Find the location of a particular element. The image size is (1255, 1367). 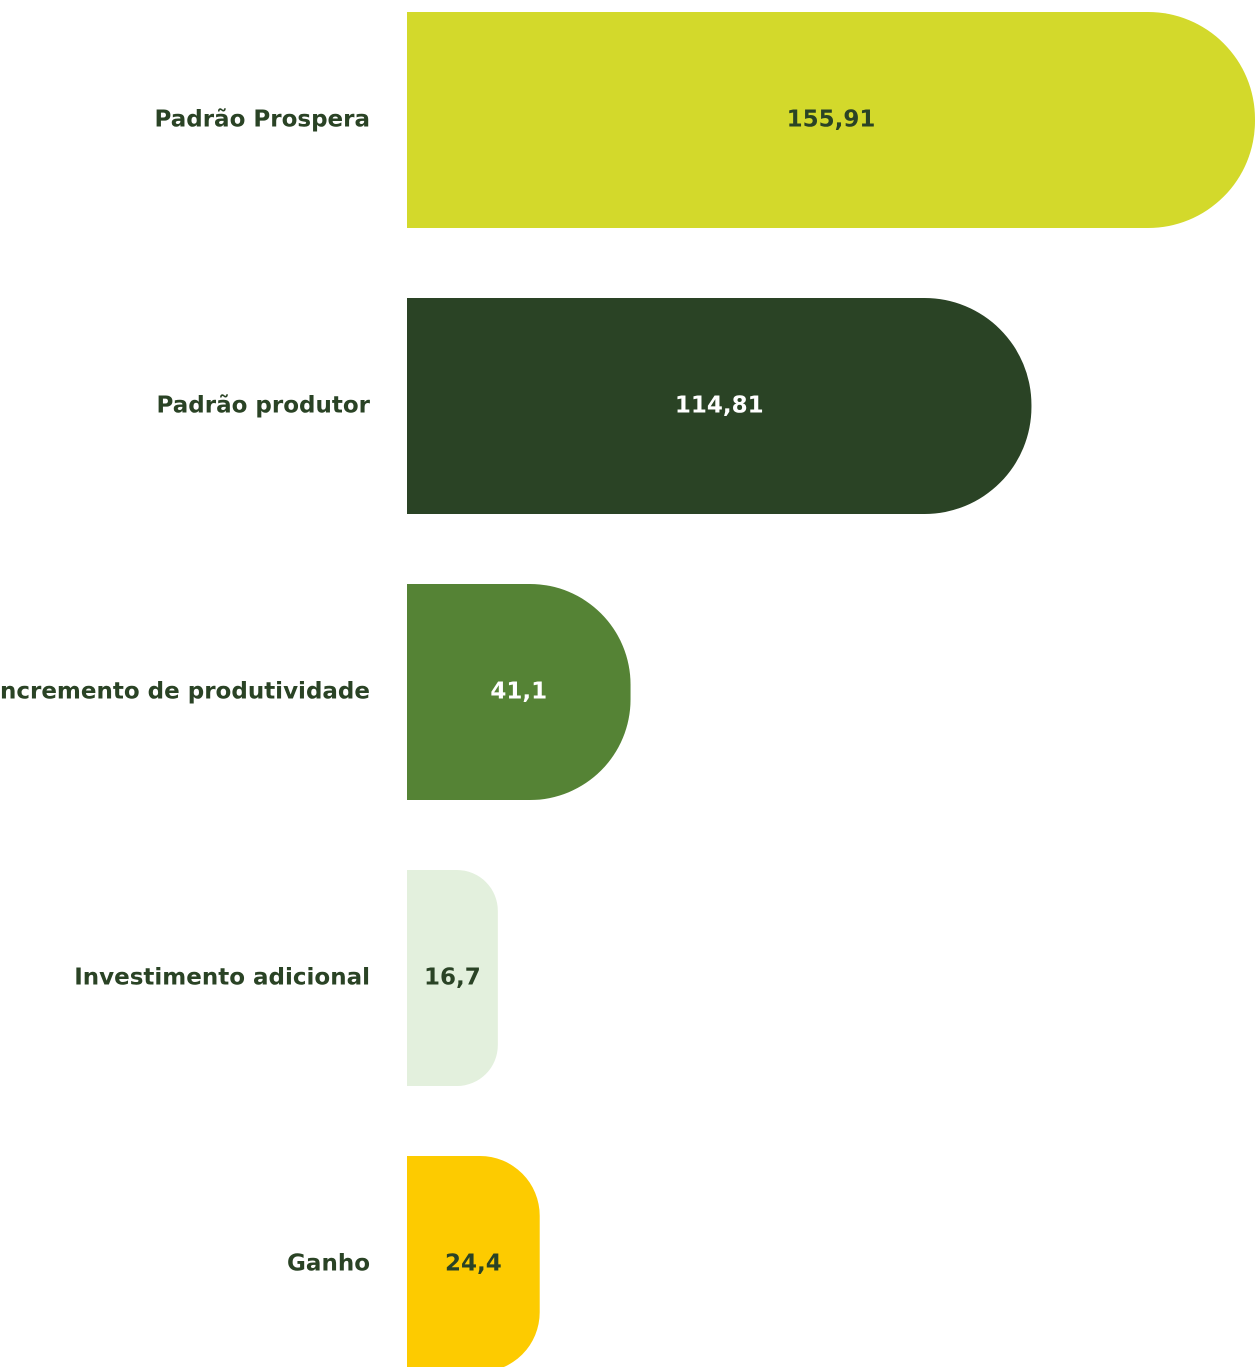

category-label: Padrão produtor is located at coordinates (264, 406).